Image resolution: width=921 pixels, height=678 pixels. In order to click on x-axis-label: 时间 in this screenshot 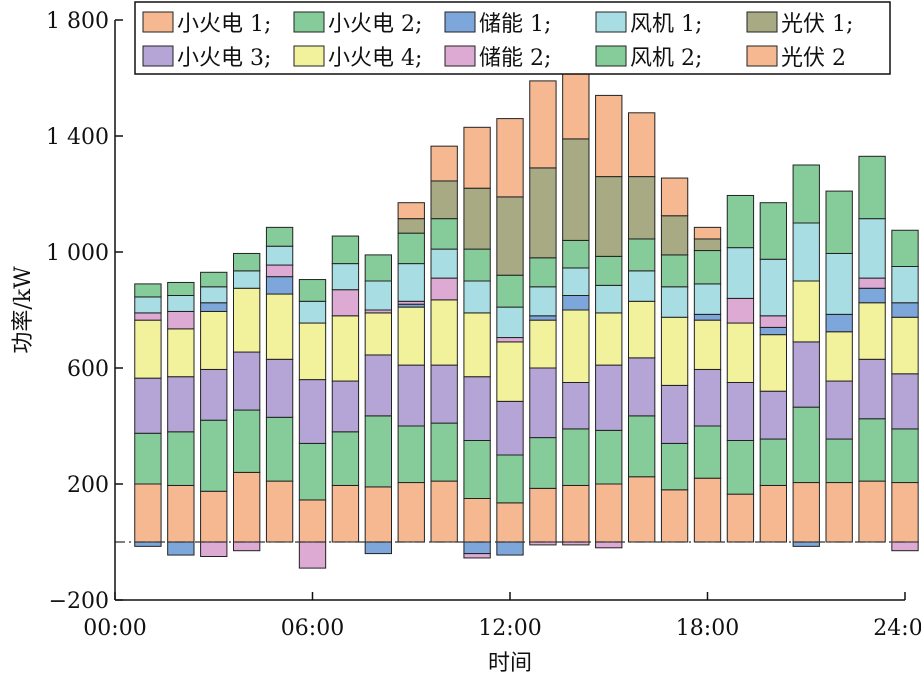, I will do `click(510, 663)`.